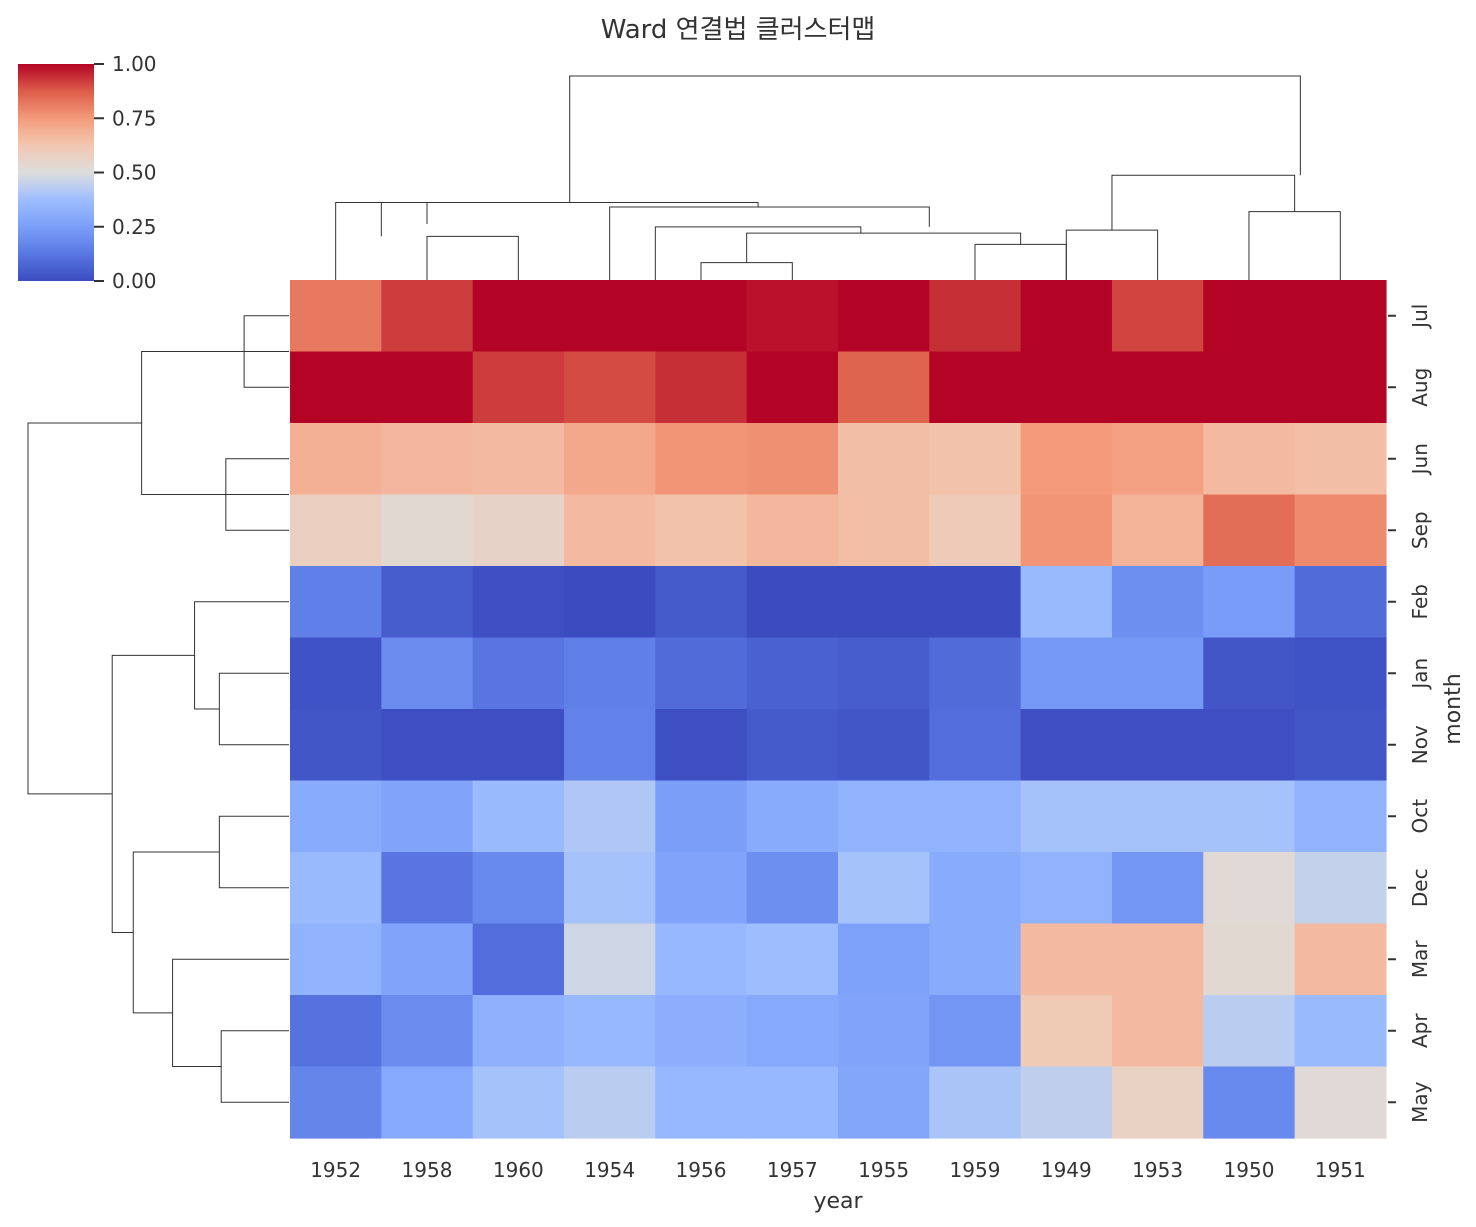 The image size is (1476, 1227). What do you see at coordinates (56, 172) in the screenshot?
I see `colorbar-gradient` at bounding box center [56, 172].